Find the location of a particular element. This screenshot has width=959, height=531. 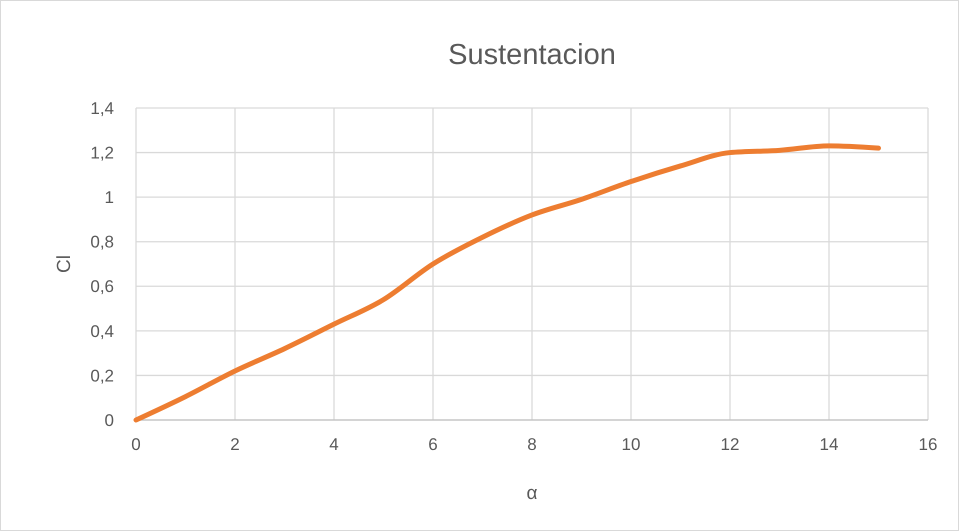

x-tick-label: 10 is located at coordinates (631, 444).